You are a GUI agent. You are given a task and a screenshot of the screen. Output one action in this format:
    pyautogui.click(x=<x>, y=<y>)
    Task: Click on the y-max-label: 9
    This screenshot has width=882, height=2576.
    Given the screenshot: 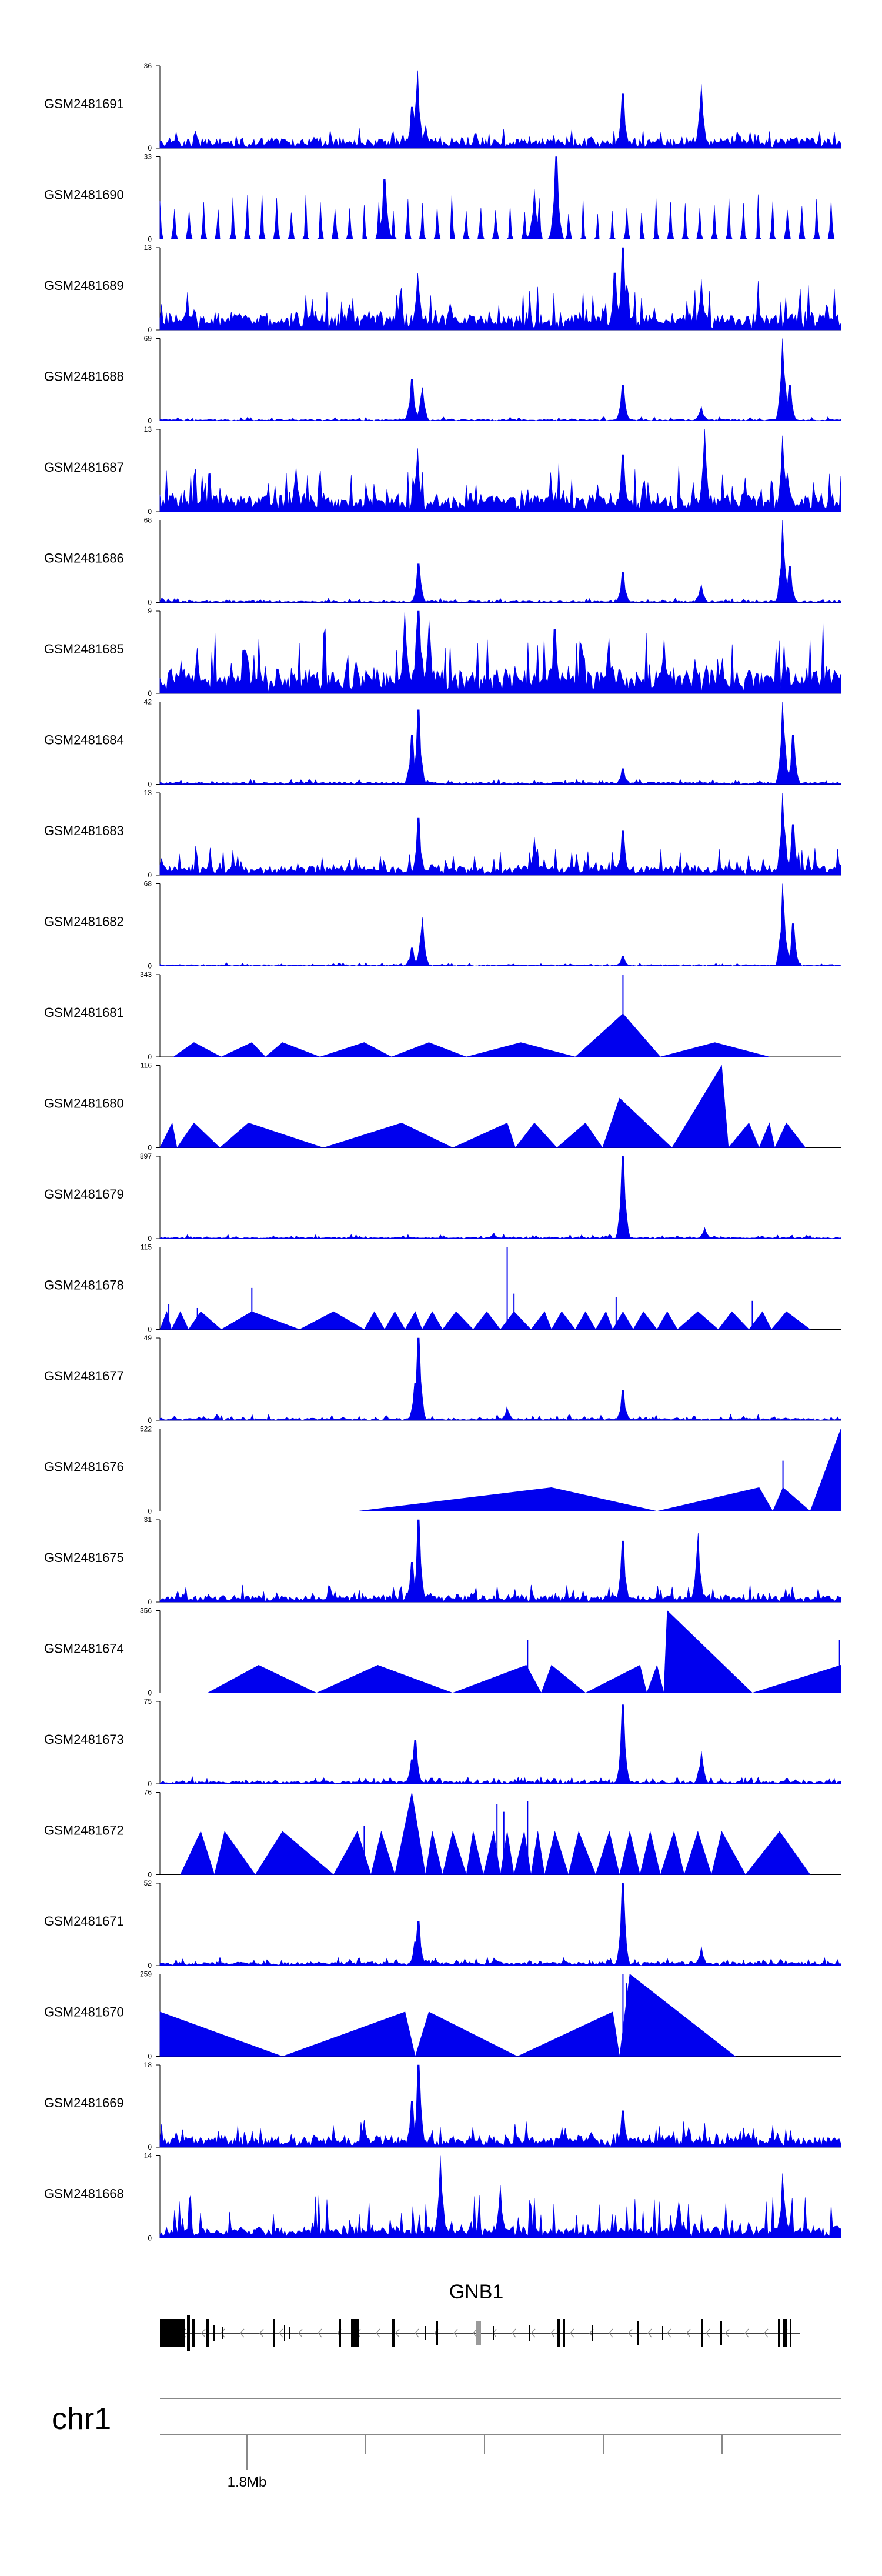 What is the action you would take?
    pyautogui.click(x=150, y=611)
    